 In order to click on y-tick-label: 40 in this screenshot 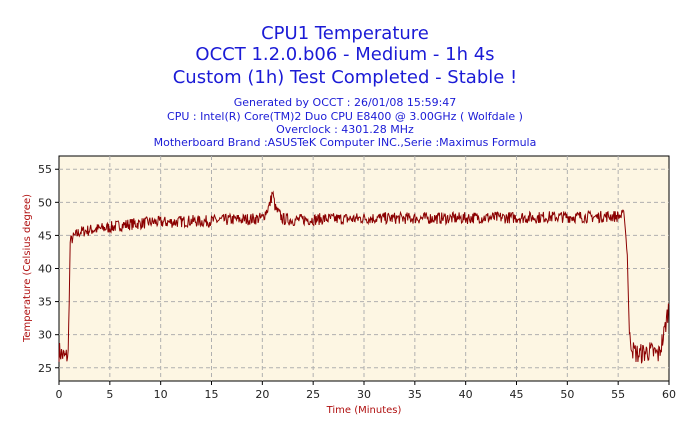, I will do `click(45, 269)`.